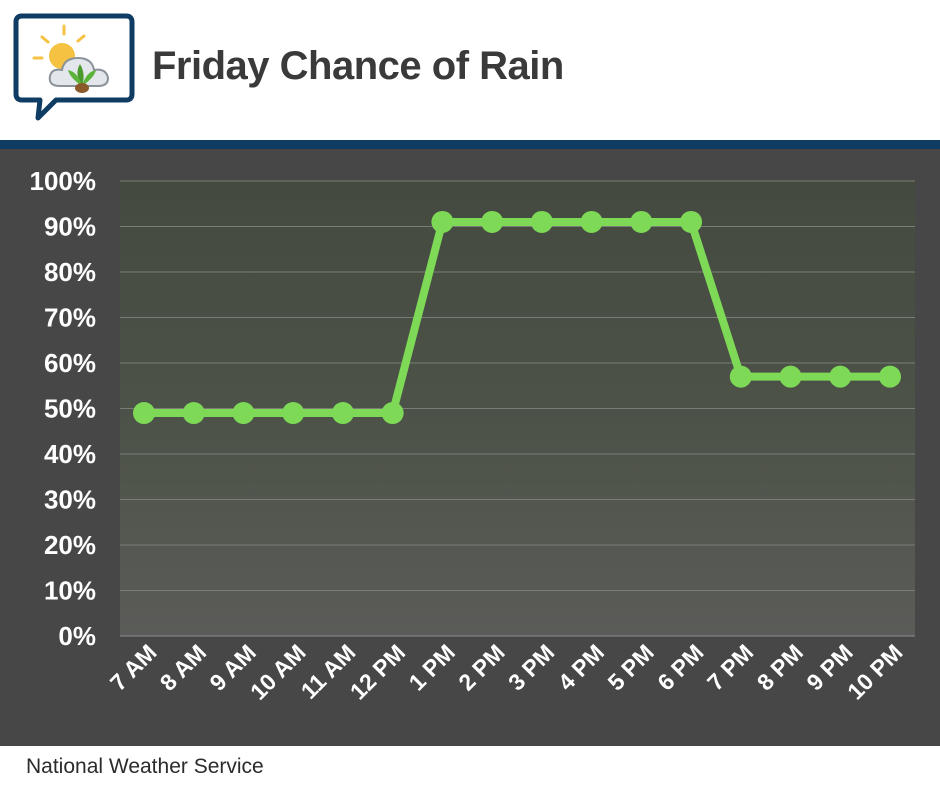 The width and height of the screenshot is (940, 788). I want to click on x-tick-label: 7 AM, so click(133, 667).